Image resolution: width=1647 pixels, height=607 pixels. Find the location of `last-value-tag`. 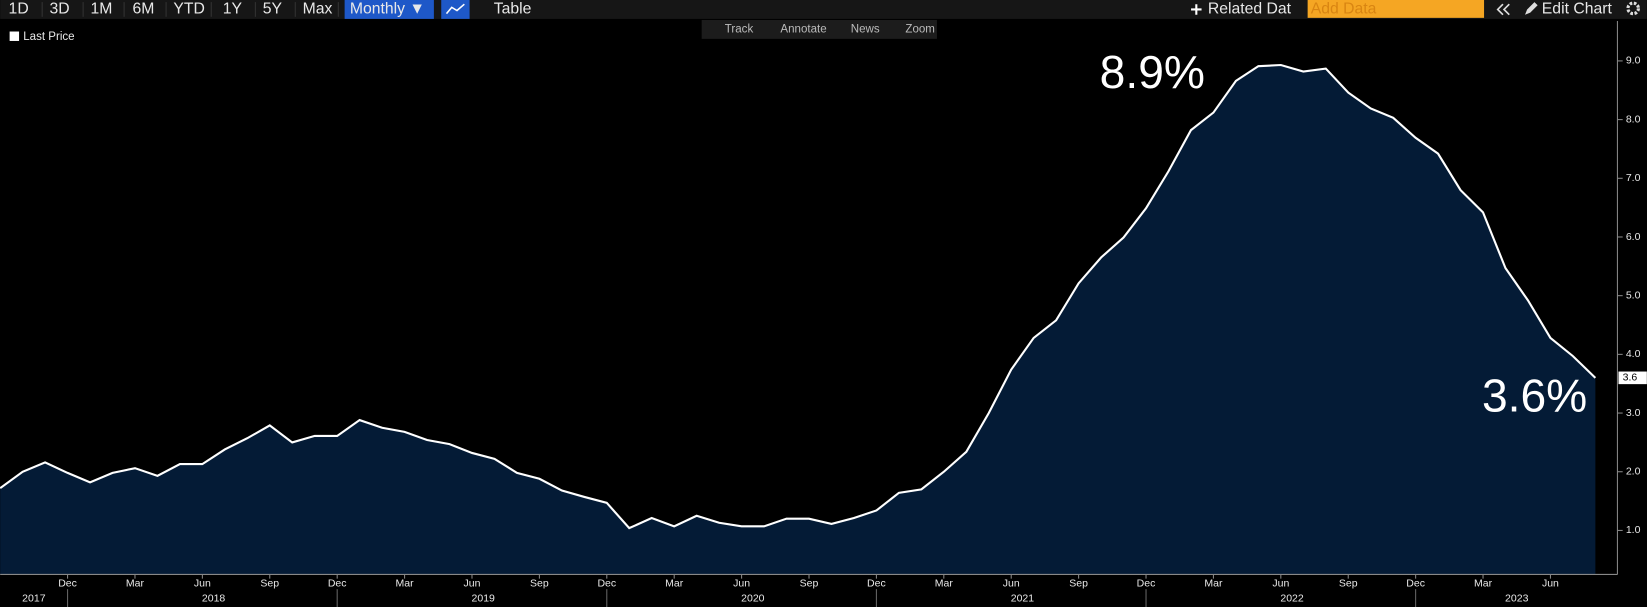

last-value-tag is located at coordinates (1632, 378).